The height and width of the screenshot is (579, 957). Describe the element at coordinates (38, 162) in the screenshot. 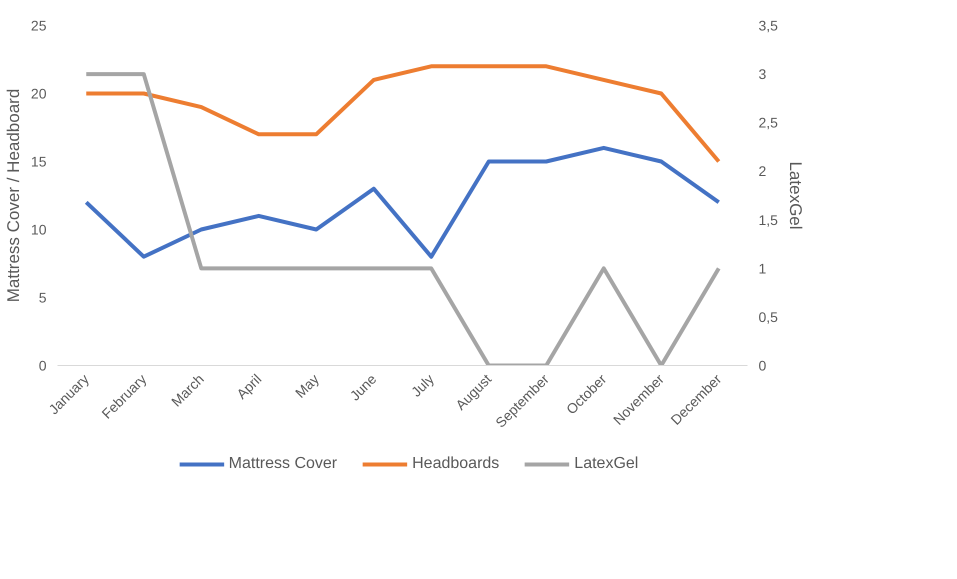

I see `y-tick-label: 15` at that location.